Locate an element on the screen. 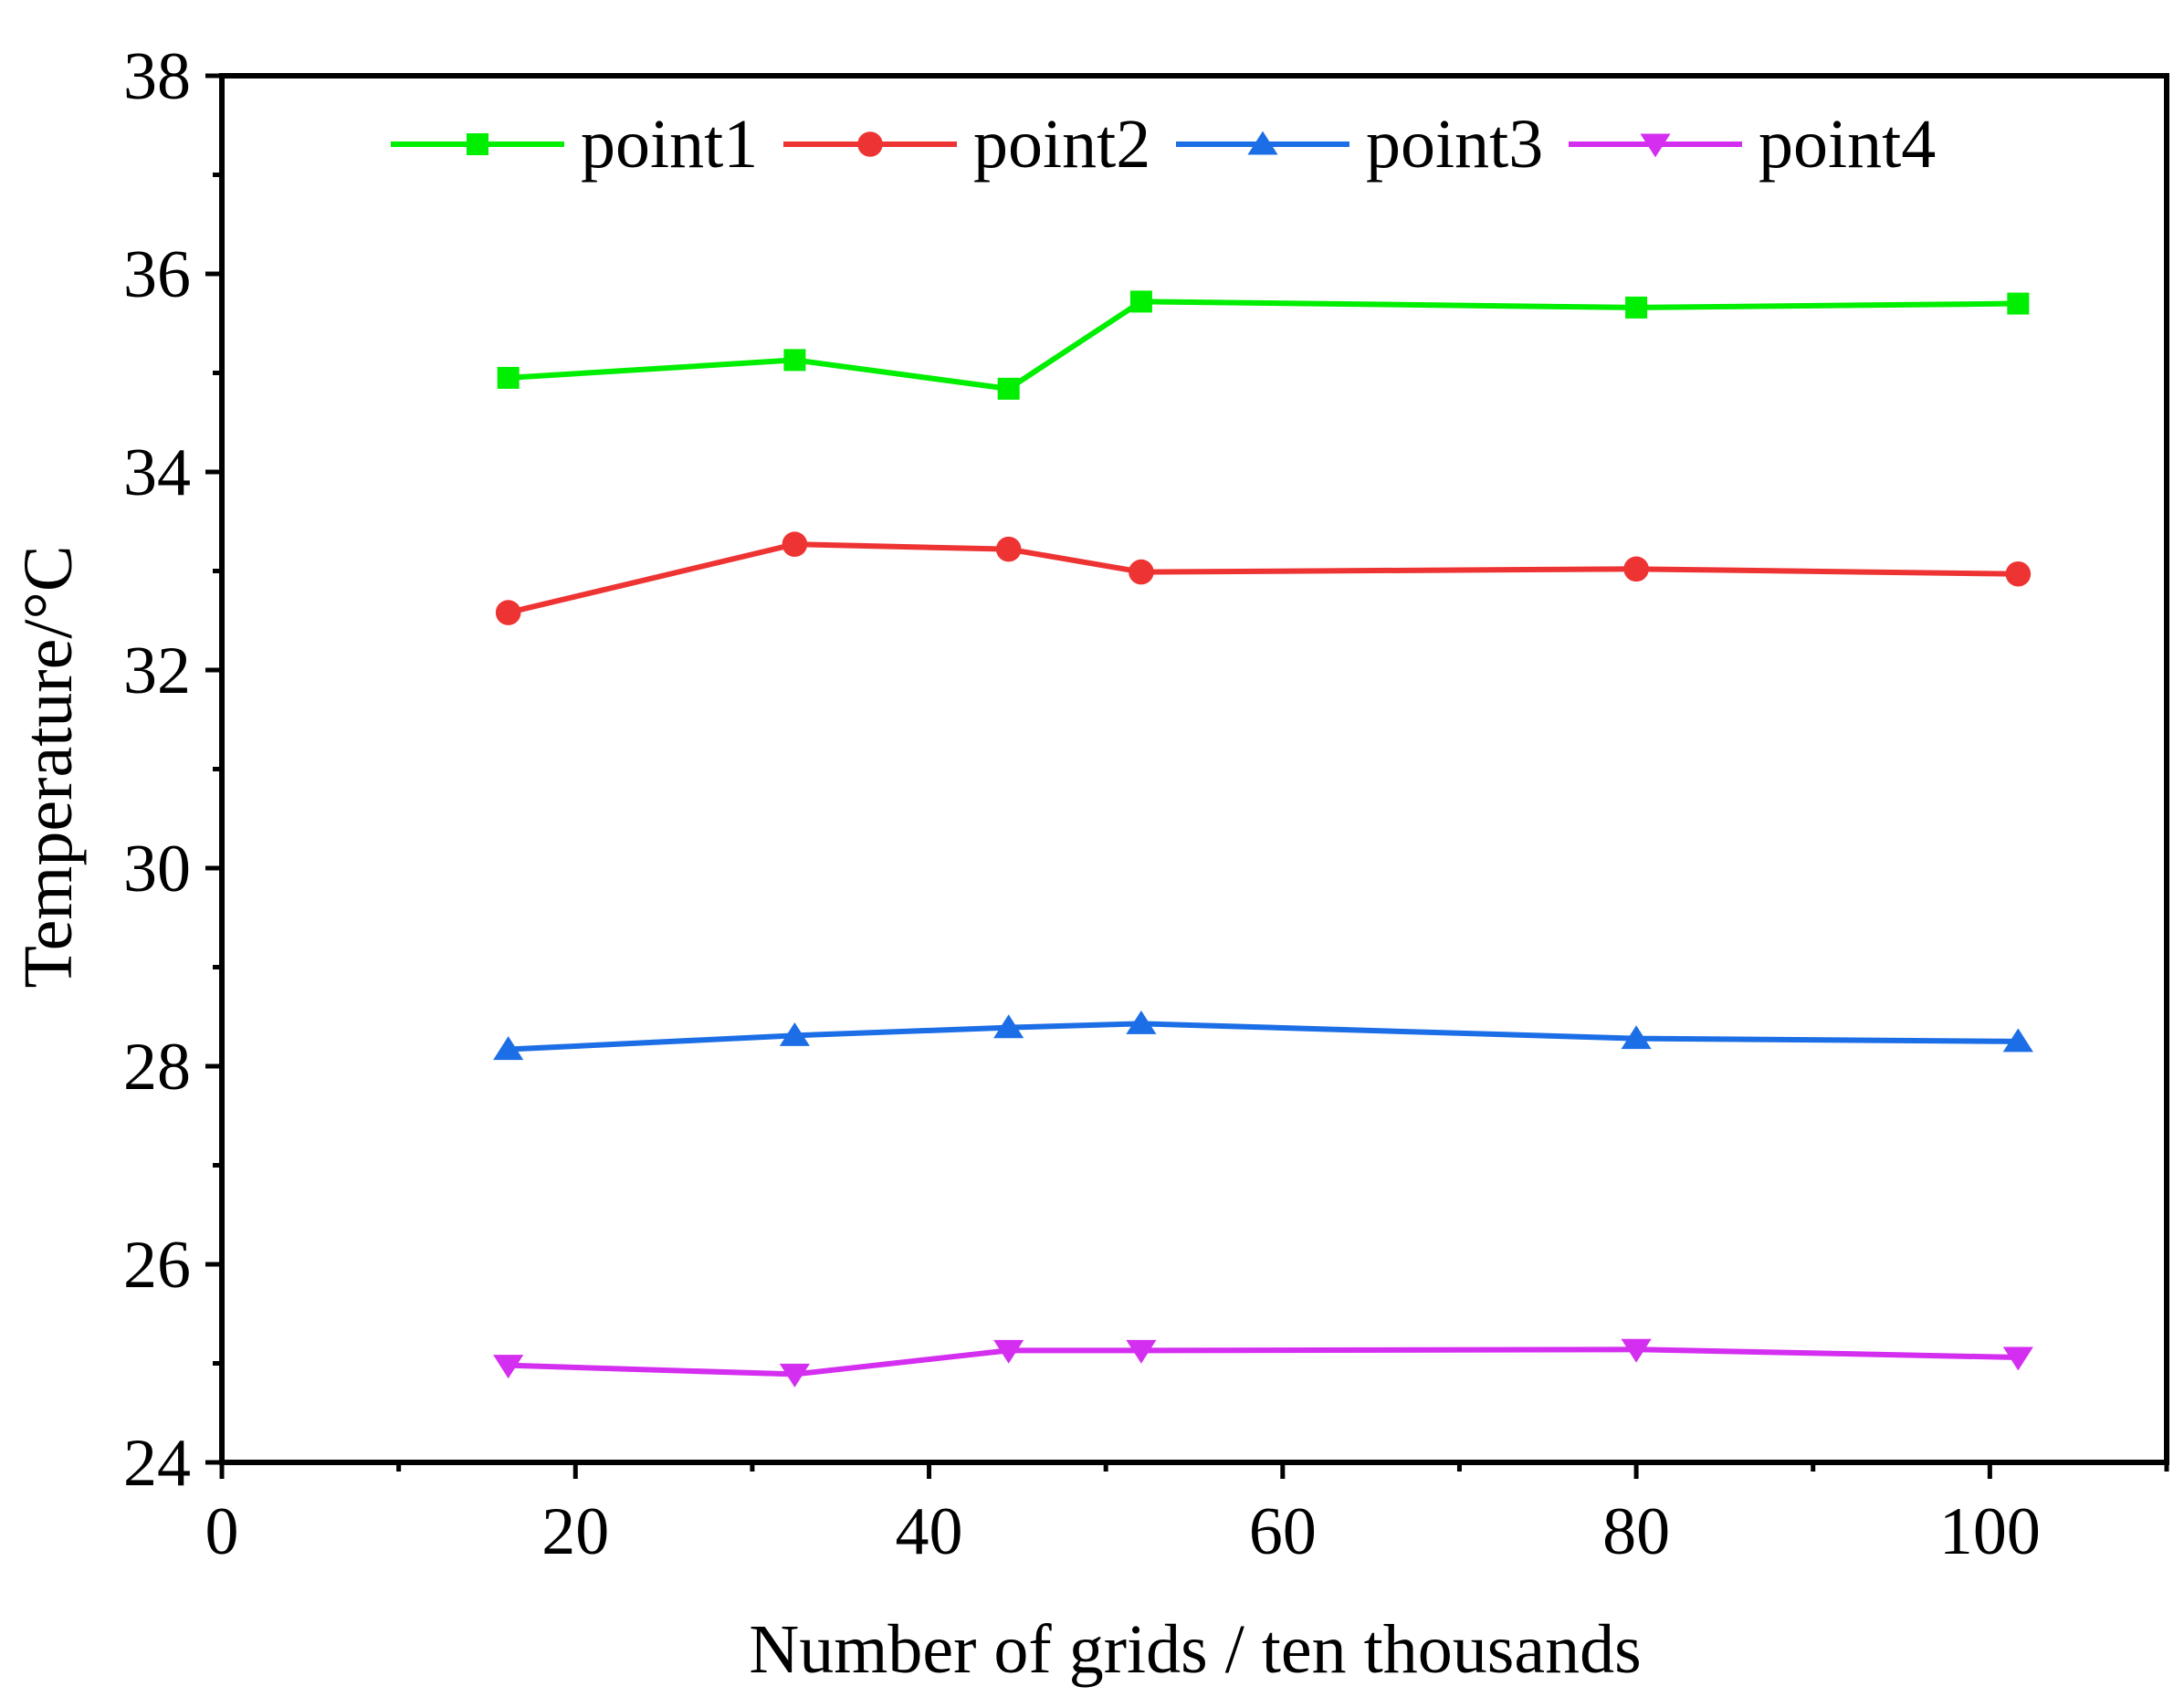 Image resolution: width=2184 pixels, height=1697 pixels. y-tick-label: 38 is located at coordinates (157, 76).